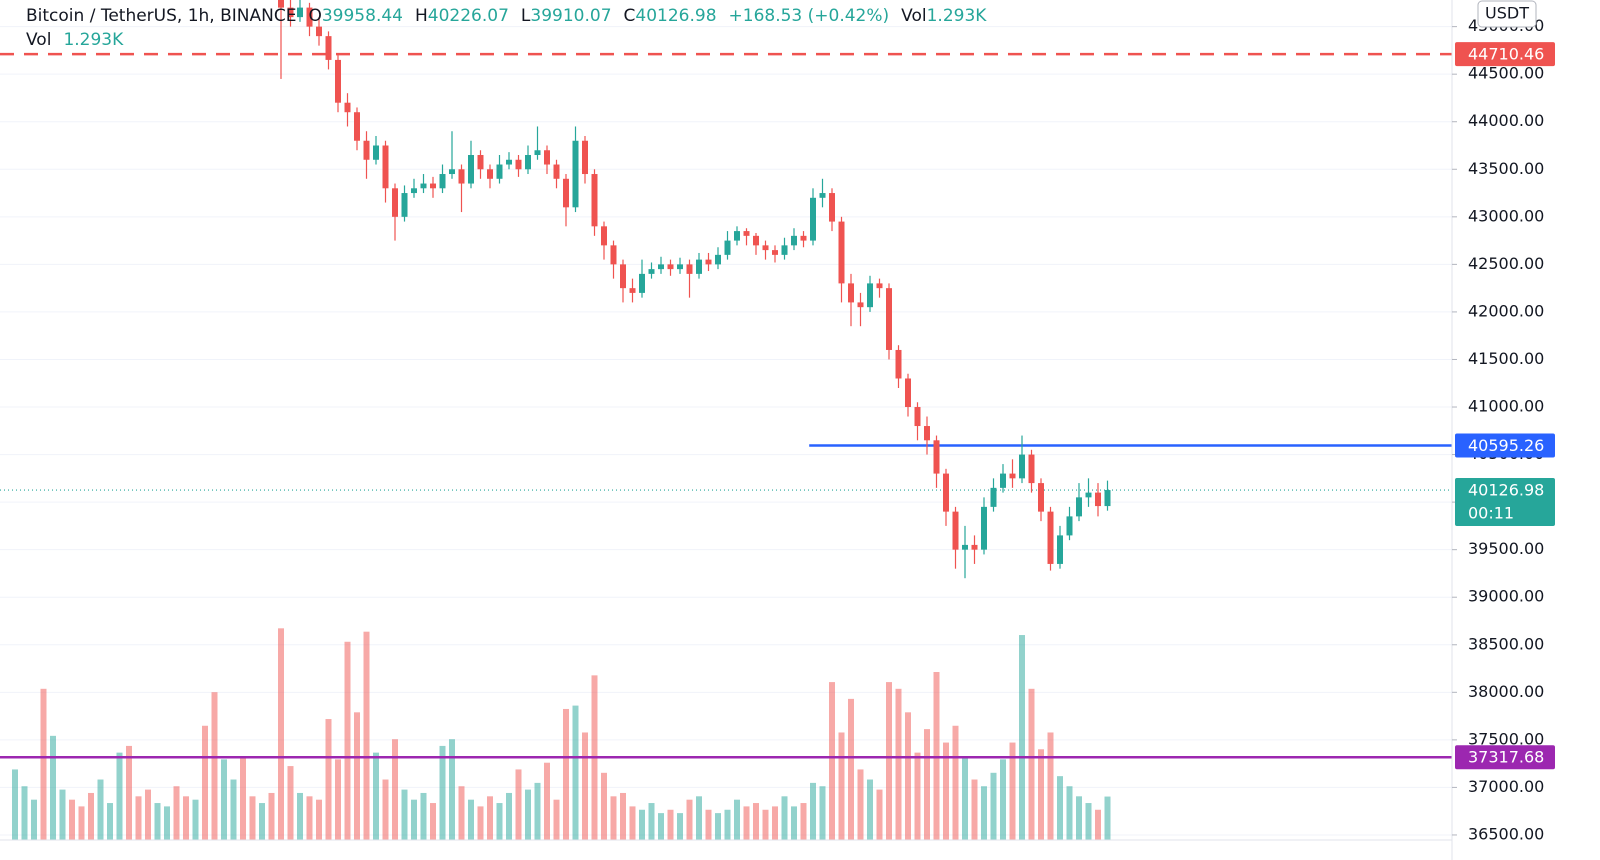  What do you see at coordinates (914, 16) in the screenshot?
I see `vol-prefix: Vol` at bounding box center [914, 16].